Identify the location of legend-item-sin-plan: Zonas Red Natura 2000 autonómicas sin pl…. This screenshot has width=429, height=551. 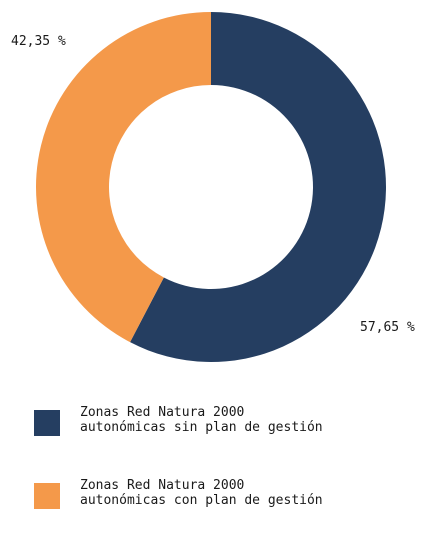
(178, 420).